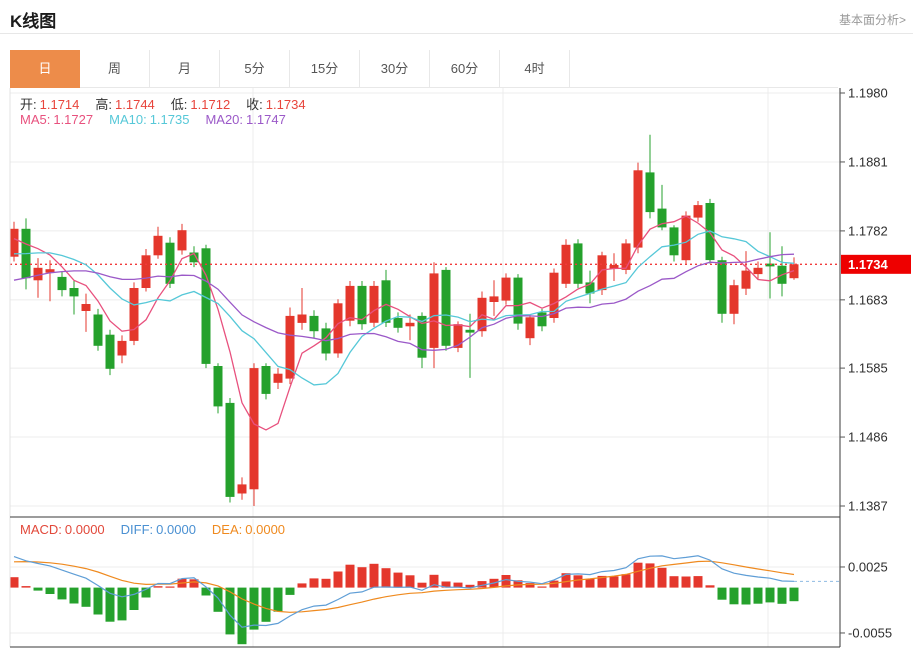 Image resolution: width=913 pixels, height=650 pixels. Describe the element at coordinates (115, 68) in the screenshot. I see `tab-周: 周` at that location.